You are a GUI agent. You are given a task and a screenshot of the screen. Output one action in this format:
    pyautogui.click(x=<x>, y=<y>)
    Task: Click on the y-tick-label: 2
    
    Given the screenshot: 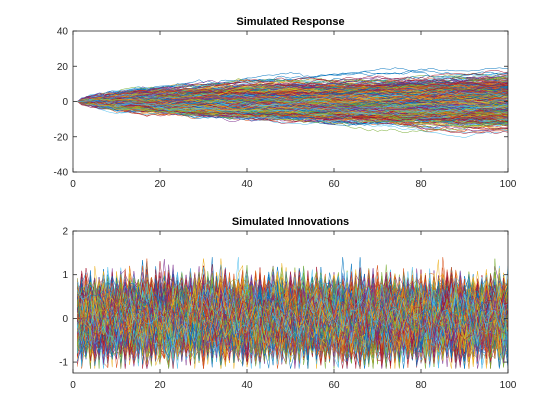 What is the action you would take?
    pyautogui.click(x=65, y=232)
    